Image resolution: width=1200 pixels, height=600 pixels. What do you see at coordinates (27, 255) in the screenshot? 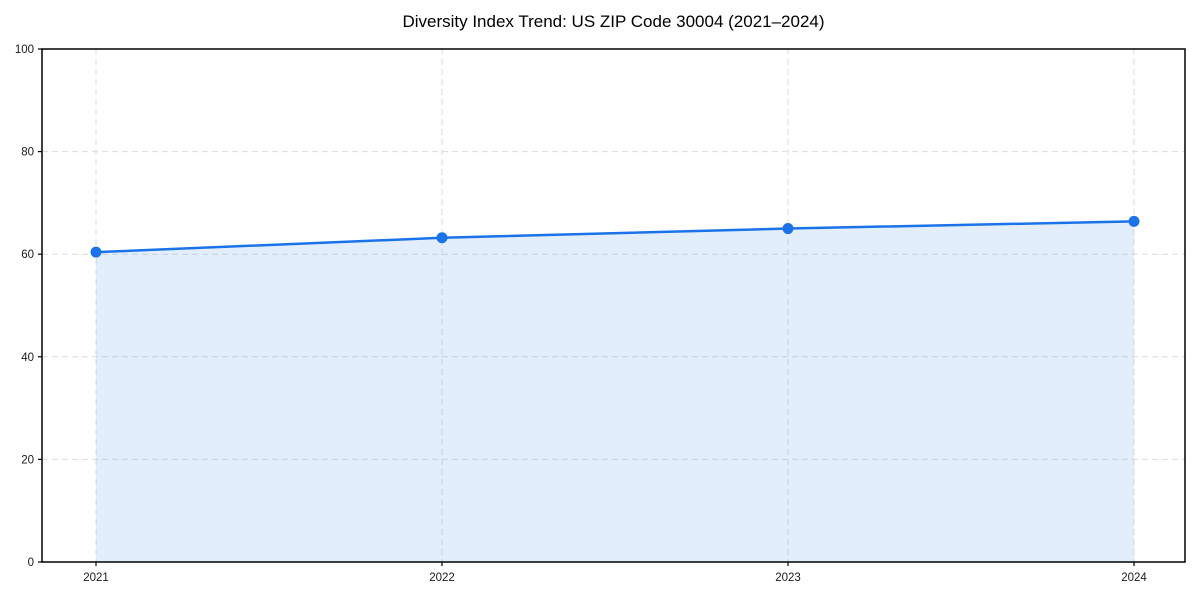
I see `y-axis-tick-label: 60` at bounding box center [27, 255].